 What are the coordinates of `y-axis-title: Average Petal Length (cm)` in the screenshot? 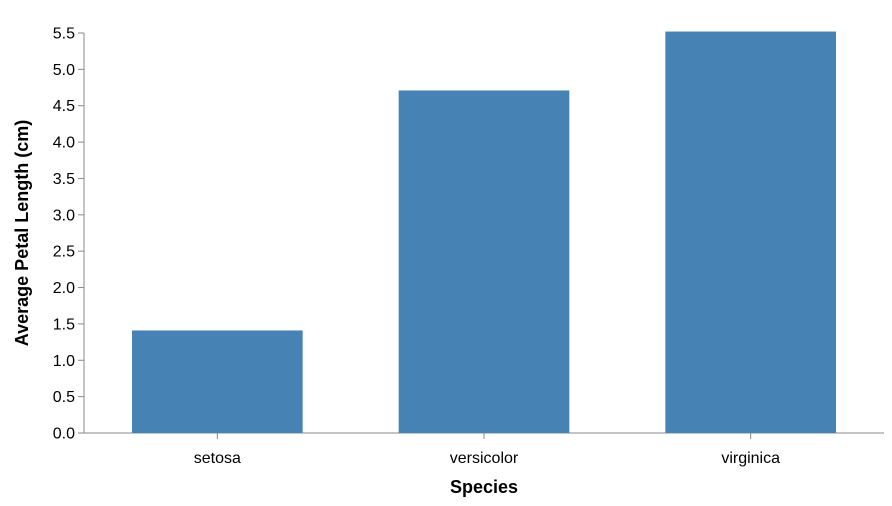 It's located at (22, 233).